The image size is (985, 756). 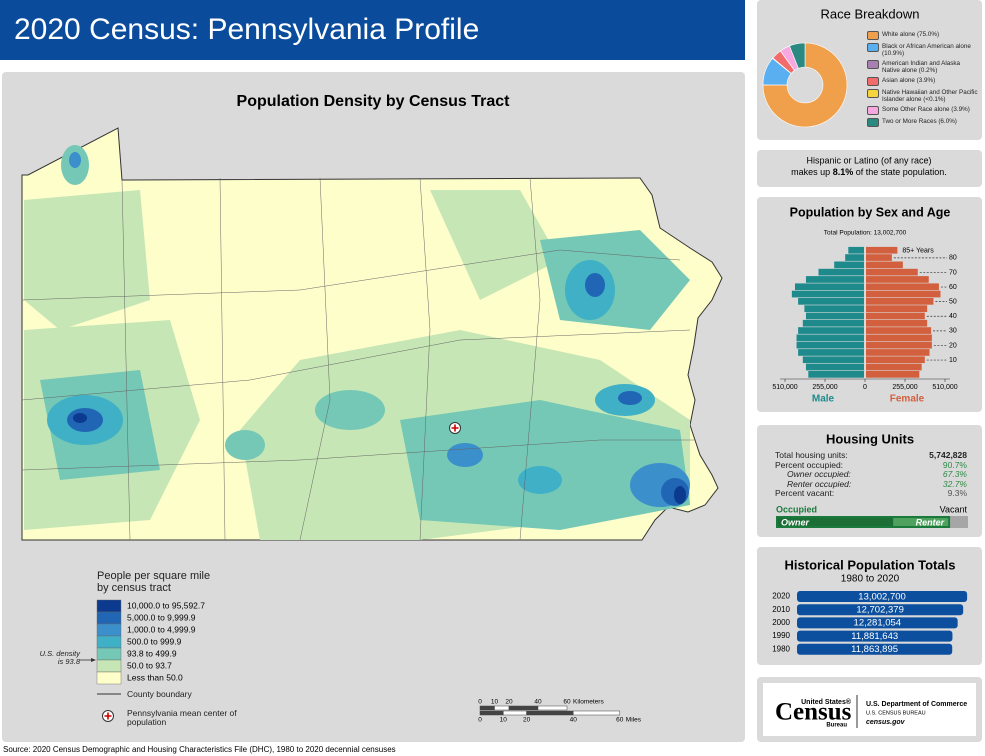 I want to click on mean-center-marker, so click(x=455, y=428).